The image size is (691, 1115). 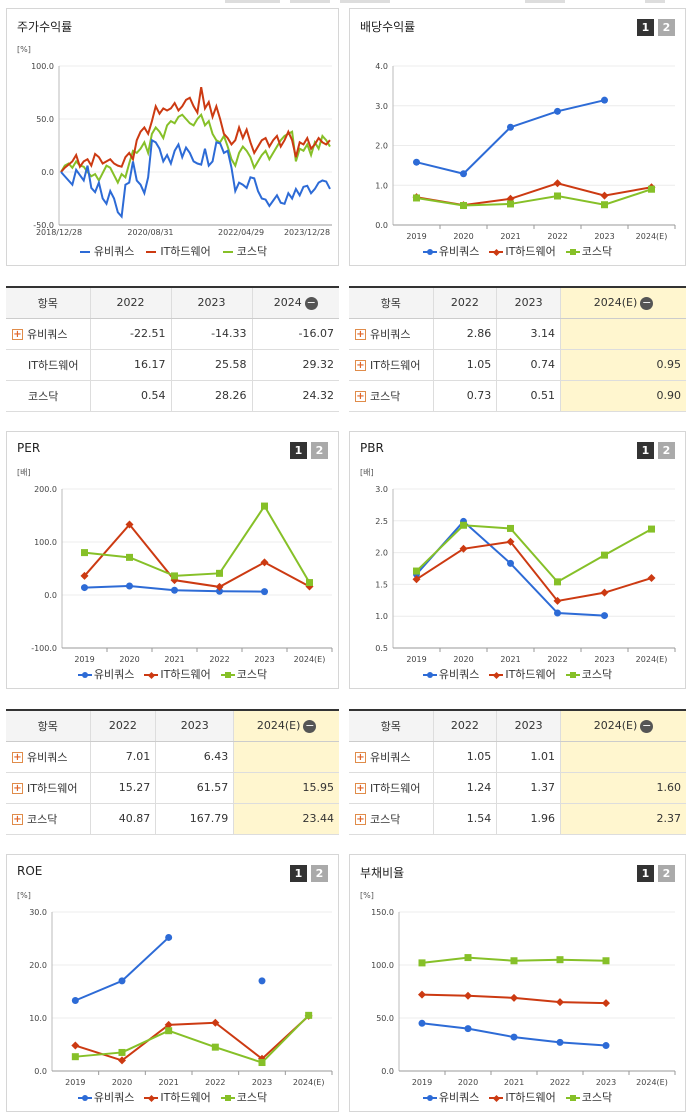 I want to click on table-cell: 24.32, so click(x=295, y=396).